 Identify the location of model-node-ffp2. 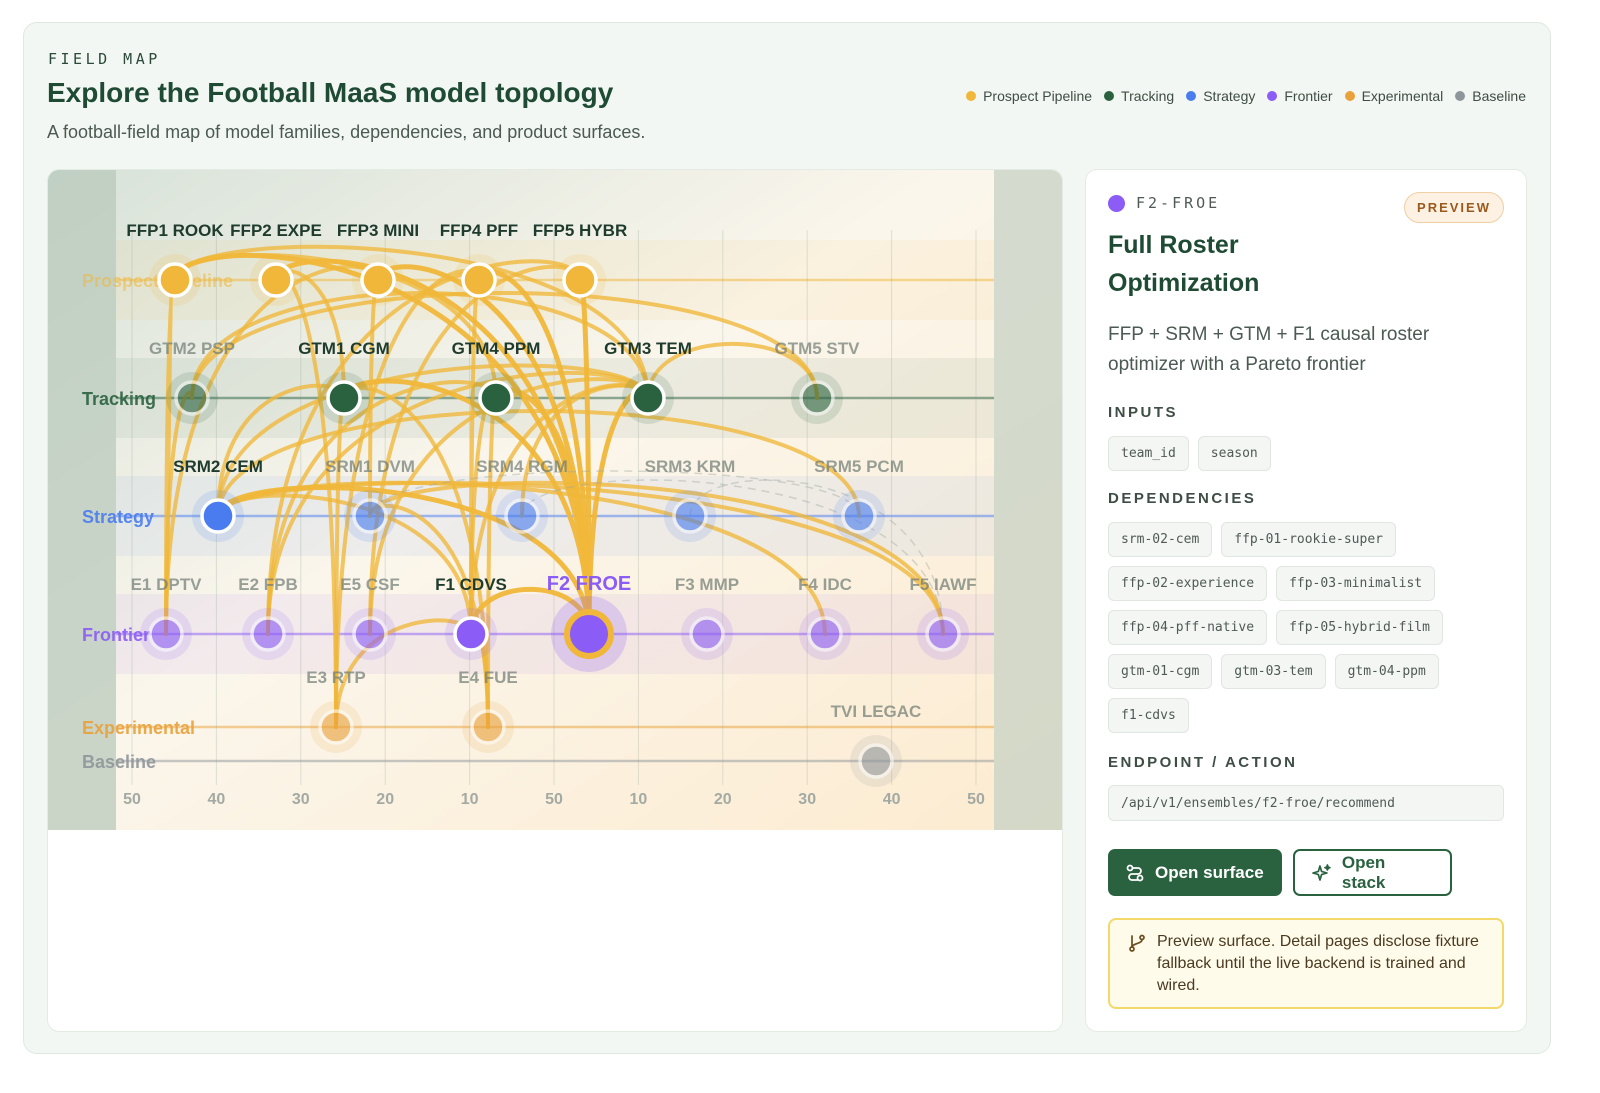
(276, 280).